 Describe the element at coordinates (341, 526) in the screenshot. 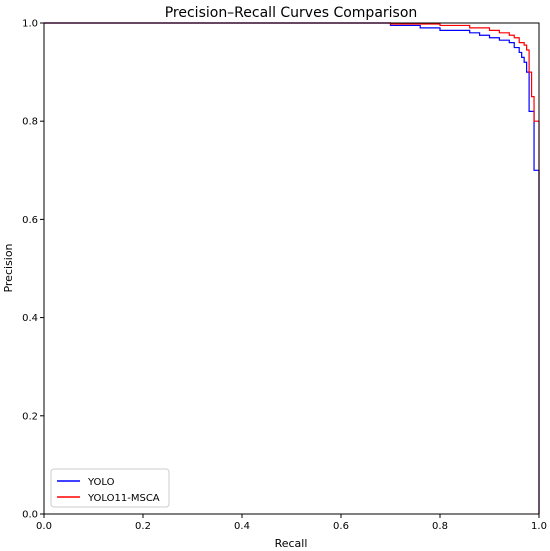

I see `x-tick-label: 0.6` at that location.